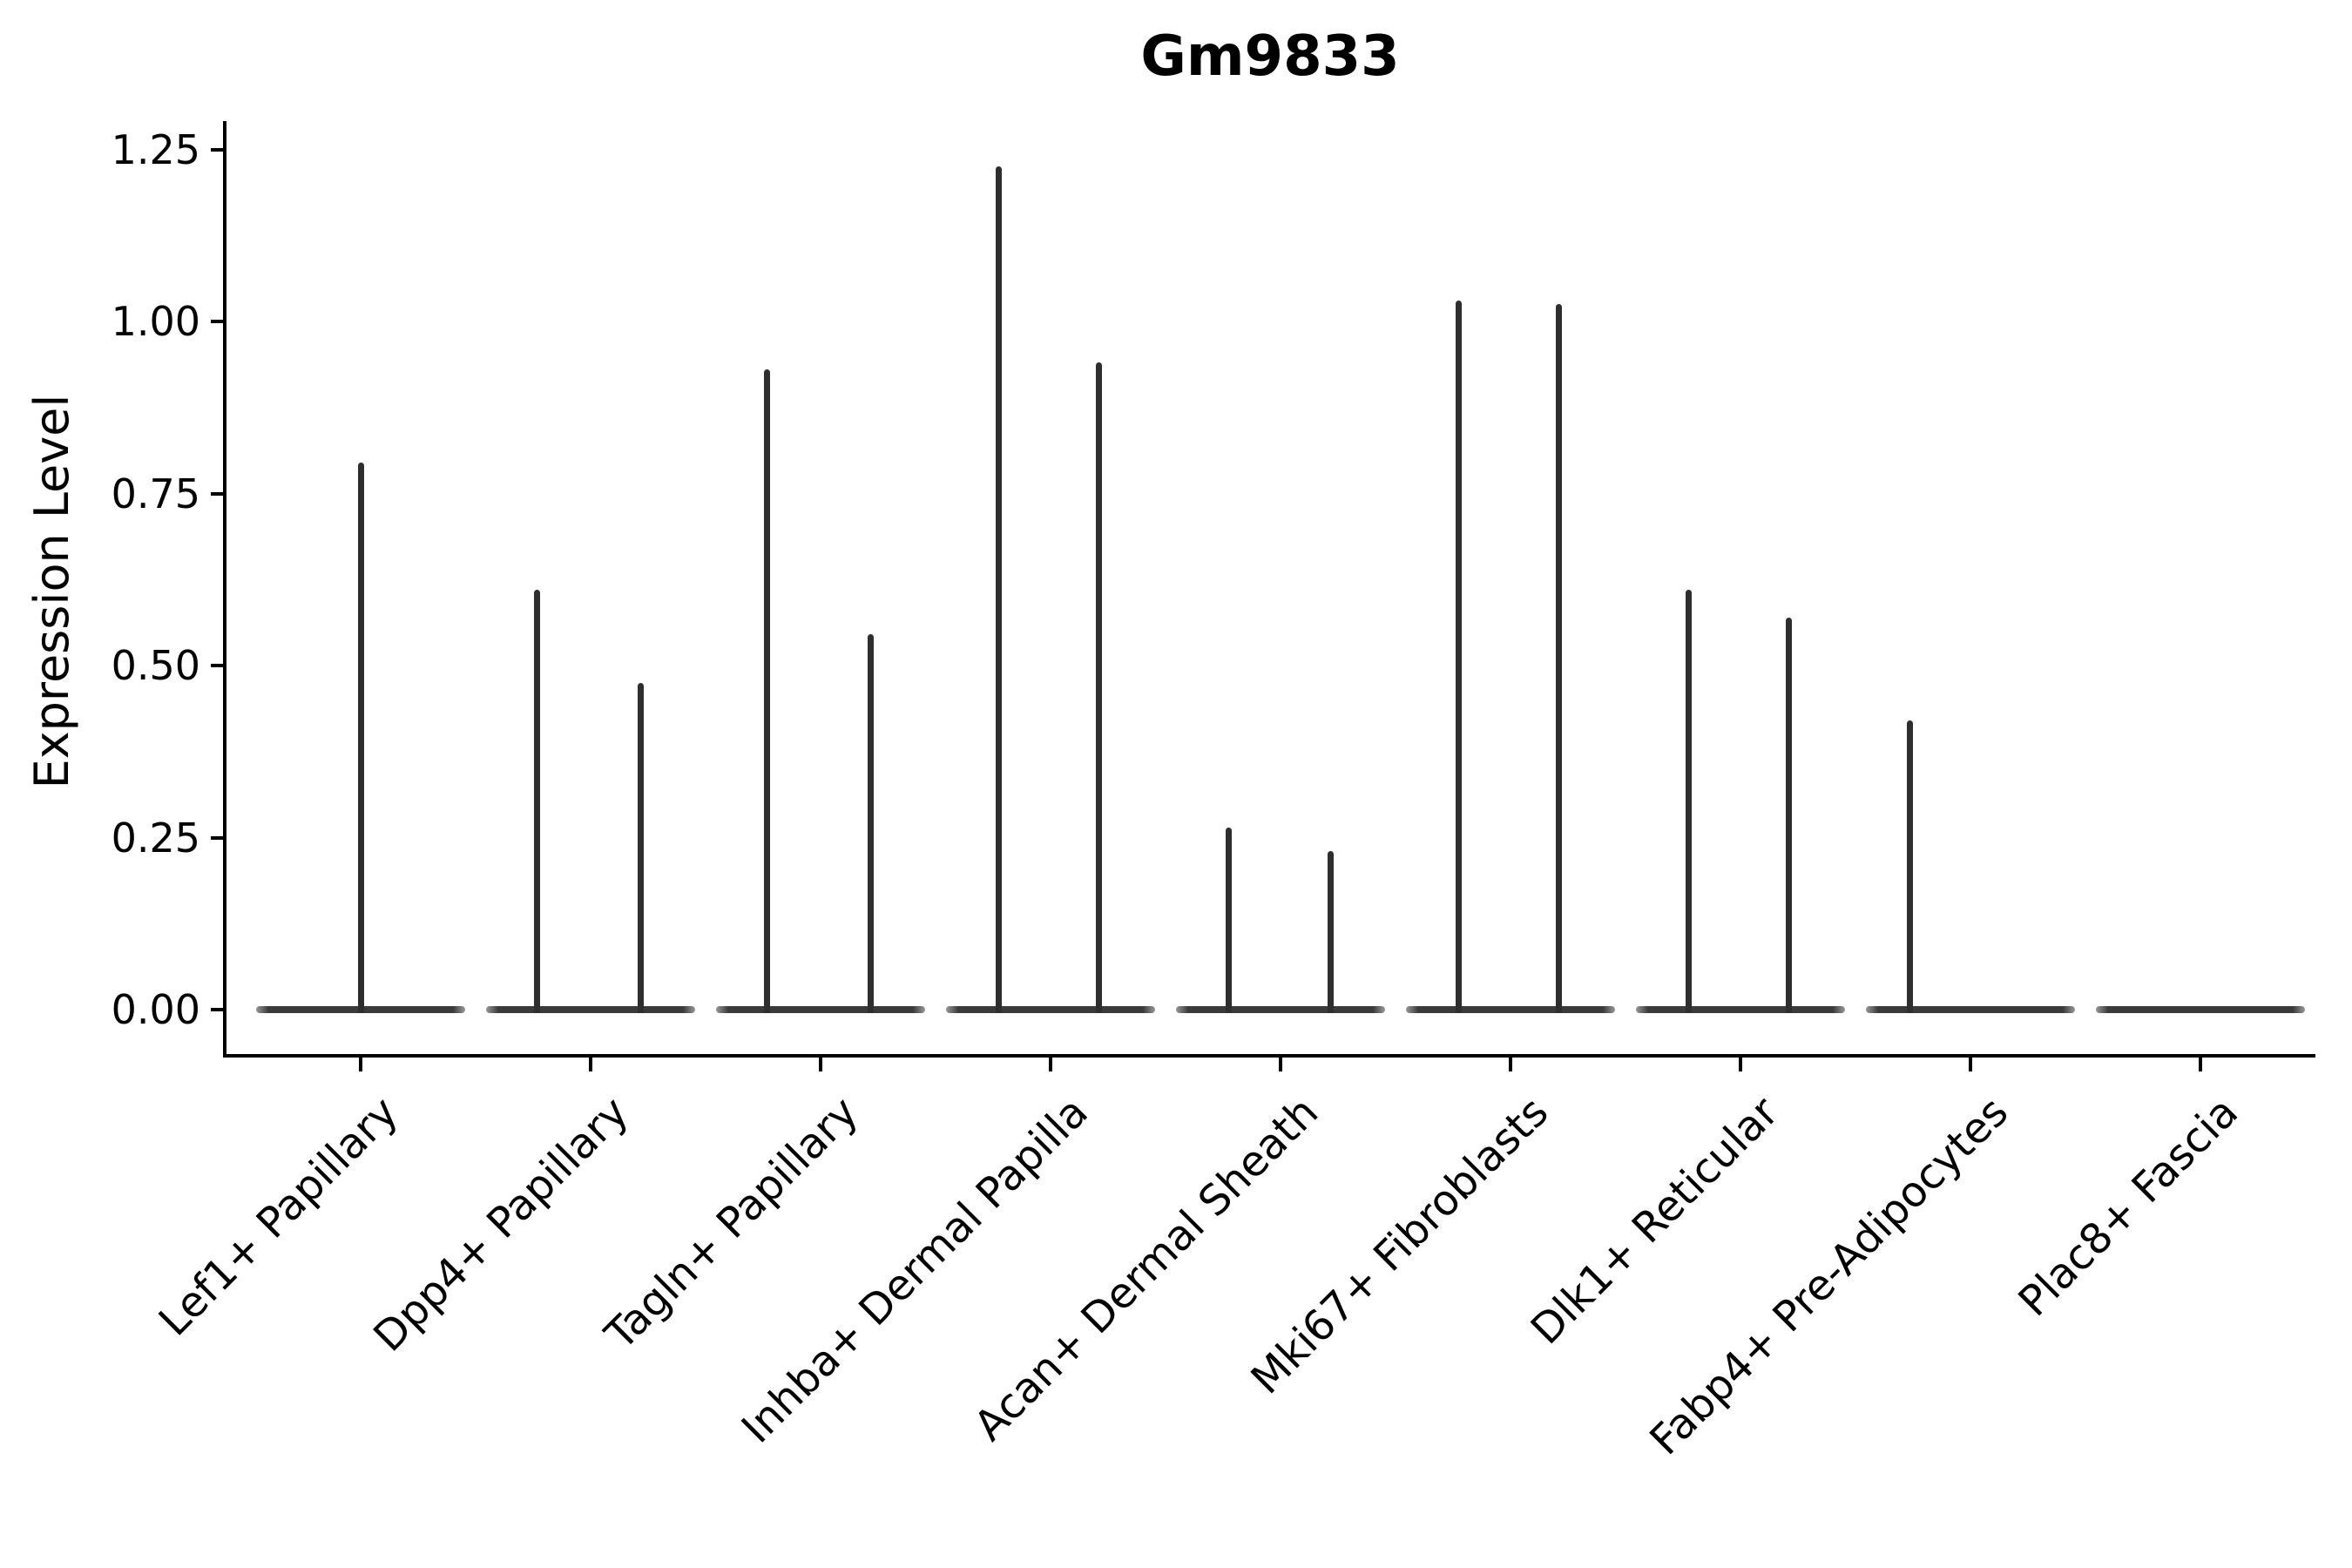 This screenshot has height=1568, width=2352. Describe the element at coordinates (155, 838) in the screenshot. I see `y-tick-label: 0.25` at that location.